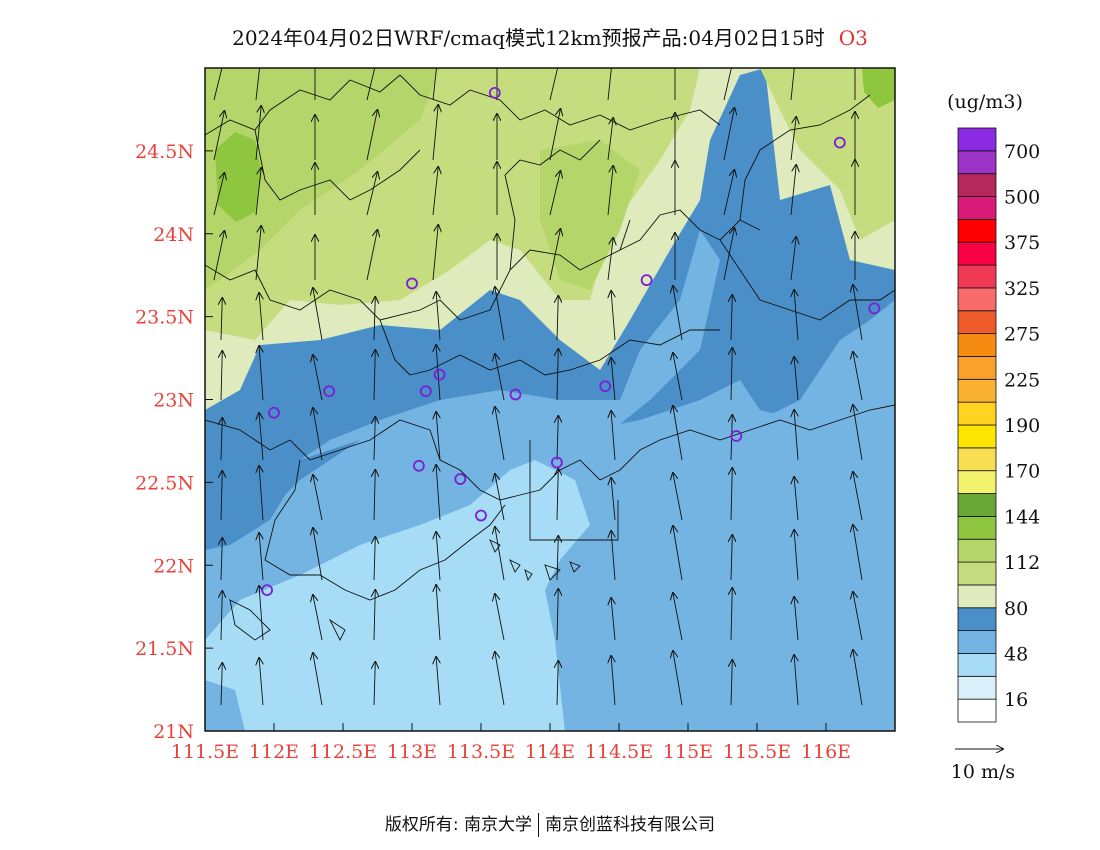  Describe the element at coordinates (164, 152) in the screenshot. I see `lat-tick-label: 24.5N` at that location.